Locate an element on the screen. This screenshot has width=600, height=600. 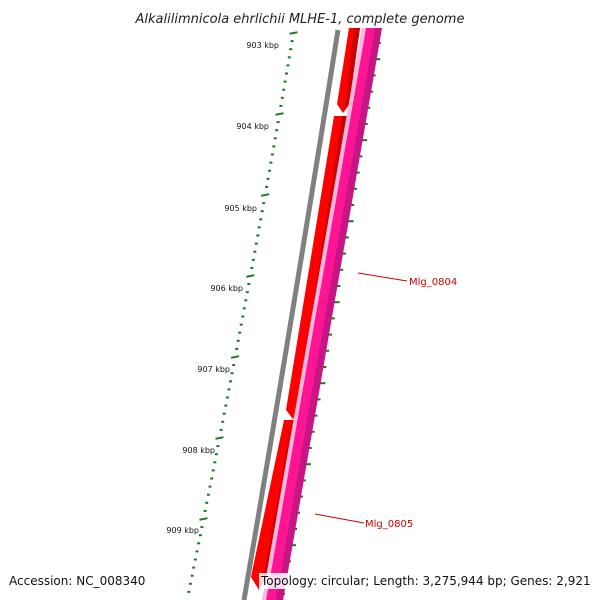
accession-text: Accession: NC_008340 is located at coordinates (77, 581).